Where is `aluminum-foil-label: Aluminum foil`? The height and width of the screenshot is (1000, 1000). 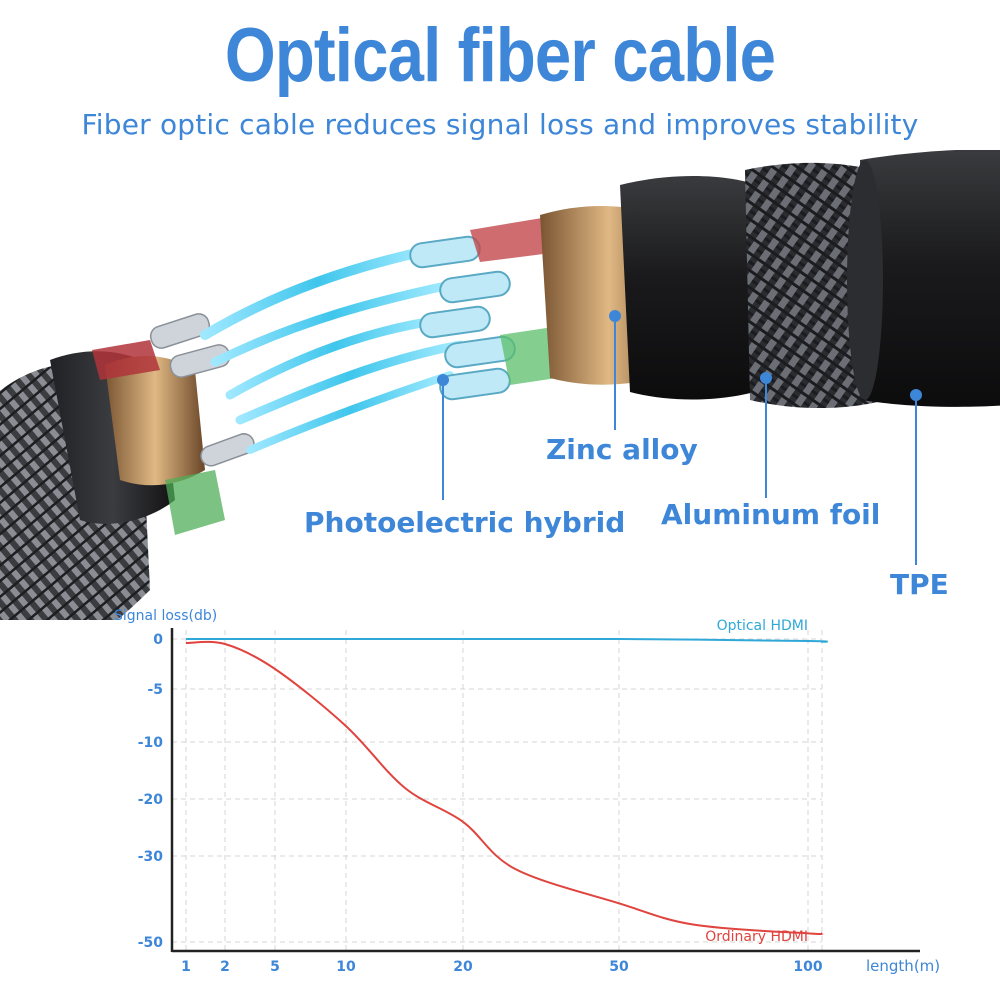
aluminum-foil-label: Aluminum foil is located at coordinates (771, 514).